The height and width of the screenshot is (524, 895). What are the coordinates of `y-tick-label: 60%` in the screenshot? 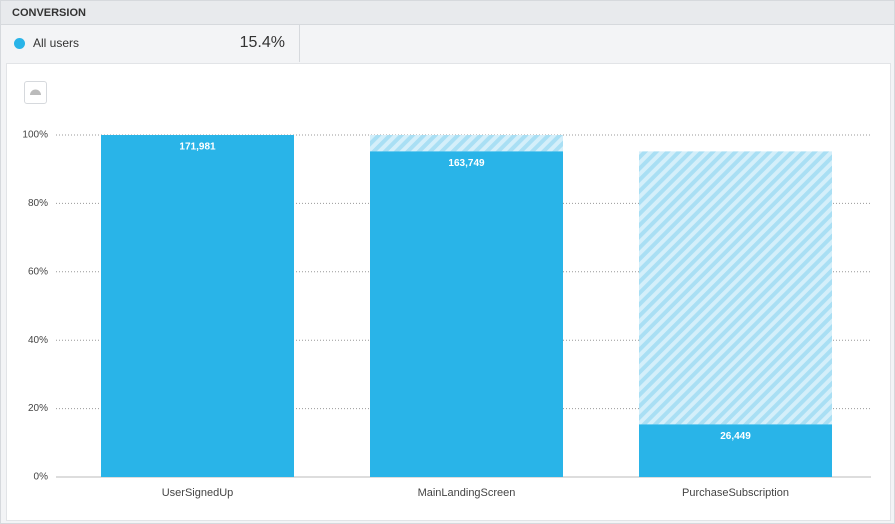 It's located at (38, 271).